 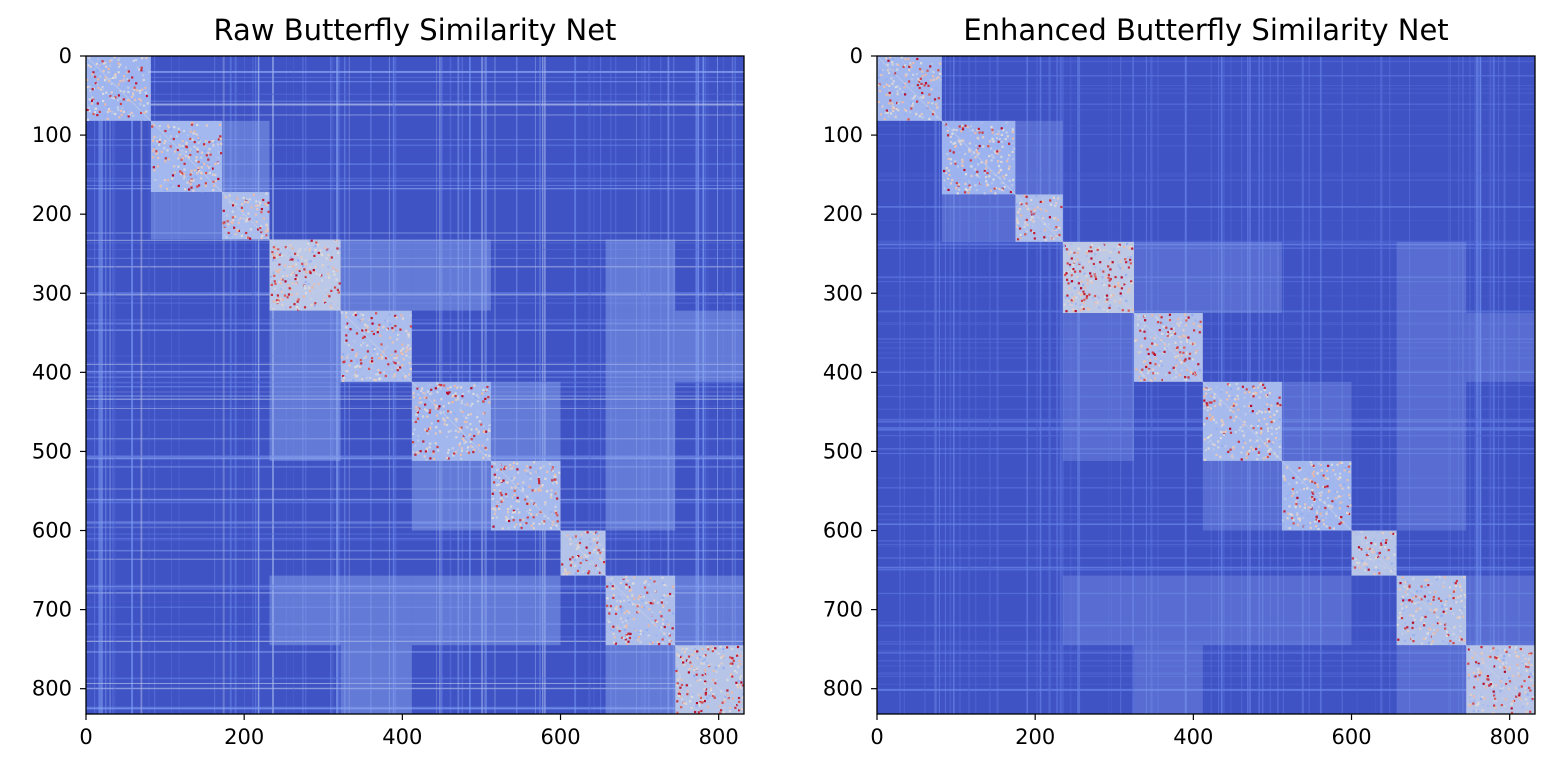 What do you see at coordinates (1206, 689) in the screenshot?
I see `enhanced-streak-row` at bounding box center [1206, 689].